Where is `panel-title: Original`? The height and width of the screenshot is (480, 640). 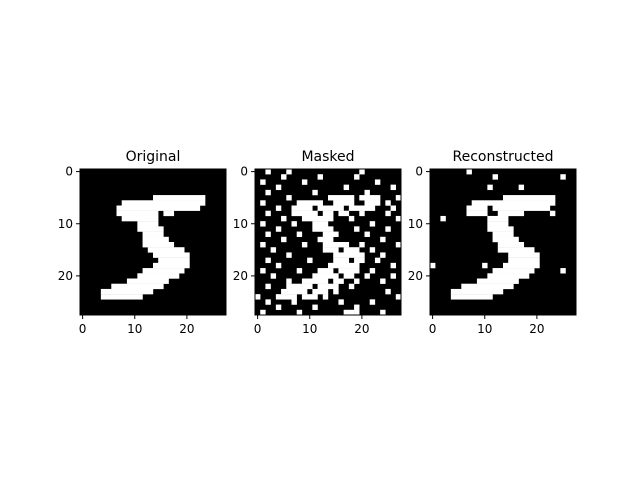
panel-title: Original is located at coordinates (153, 157).